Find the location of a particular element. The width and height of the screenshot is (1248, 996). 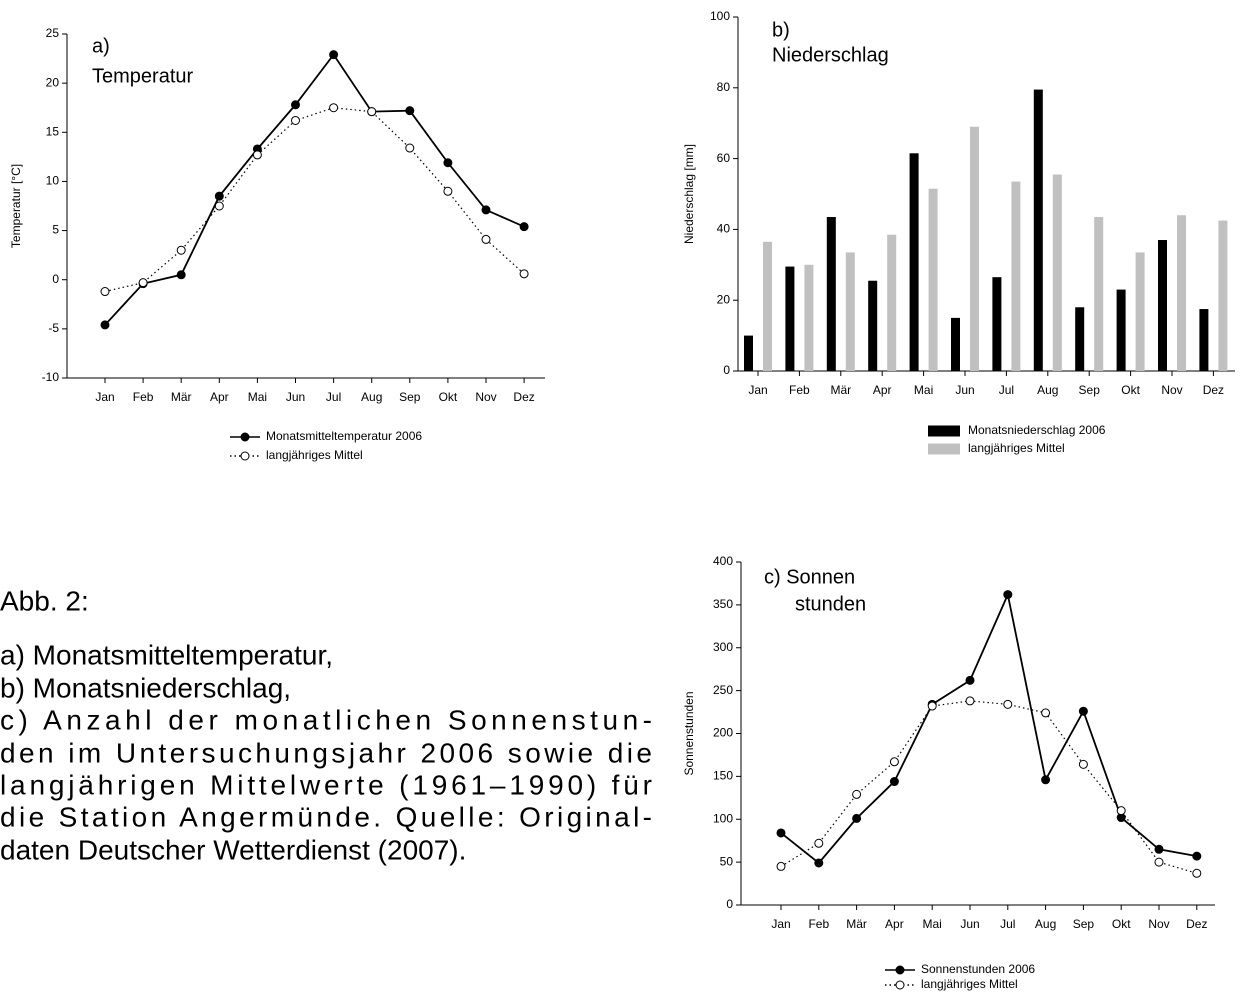

x-tick-label: Sep is located at coordinates (410, 397).